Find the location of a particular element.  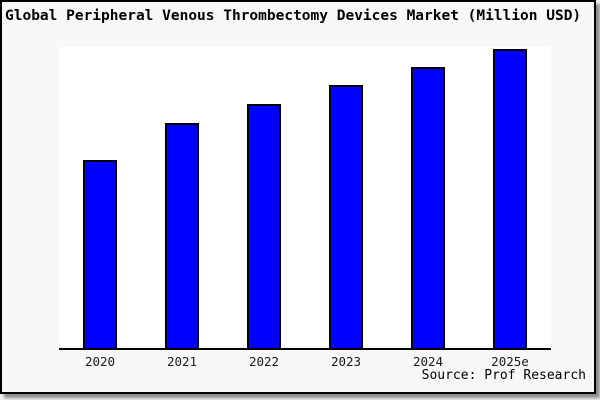

bar-2025e is located at coordinates (510, 198).